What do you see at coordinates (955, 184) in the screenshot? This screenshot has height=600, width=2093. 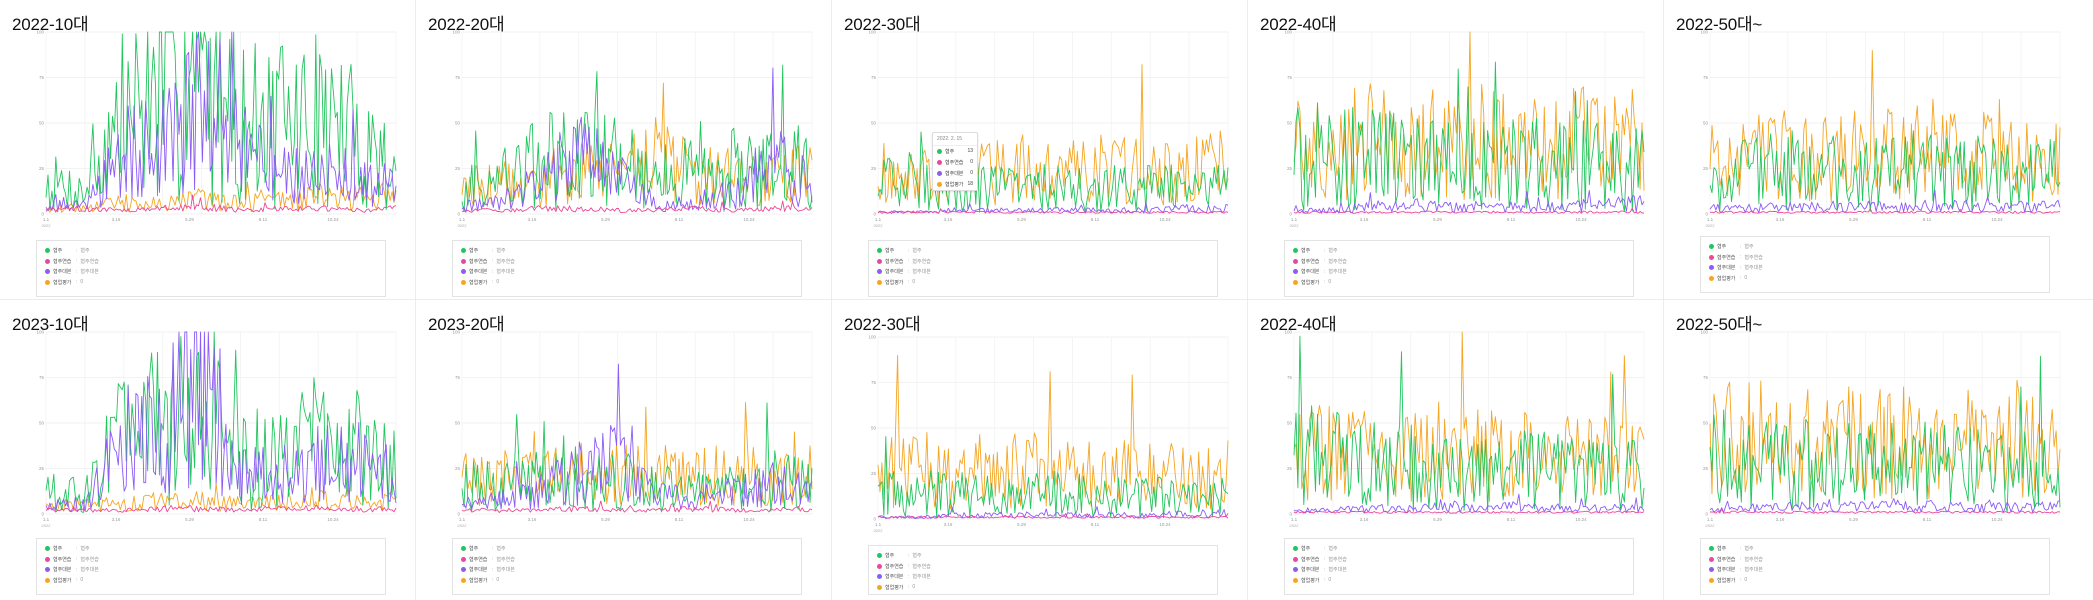 I see `tooltip-row: 협업평가 18` at bounding box center [955, 184].